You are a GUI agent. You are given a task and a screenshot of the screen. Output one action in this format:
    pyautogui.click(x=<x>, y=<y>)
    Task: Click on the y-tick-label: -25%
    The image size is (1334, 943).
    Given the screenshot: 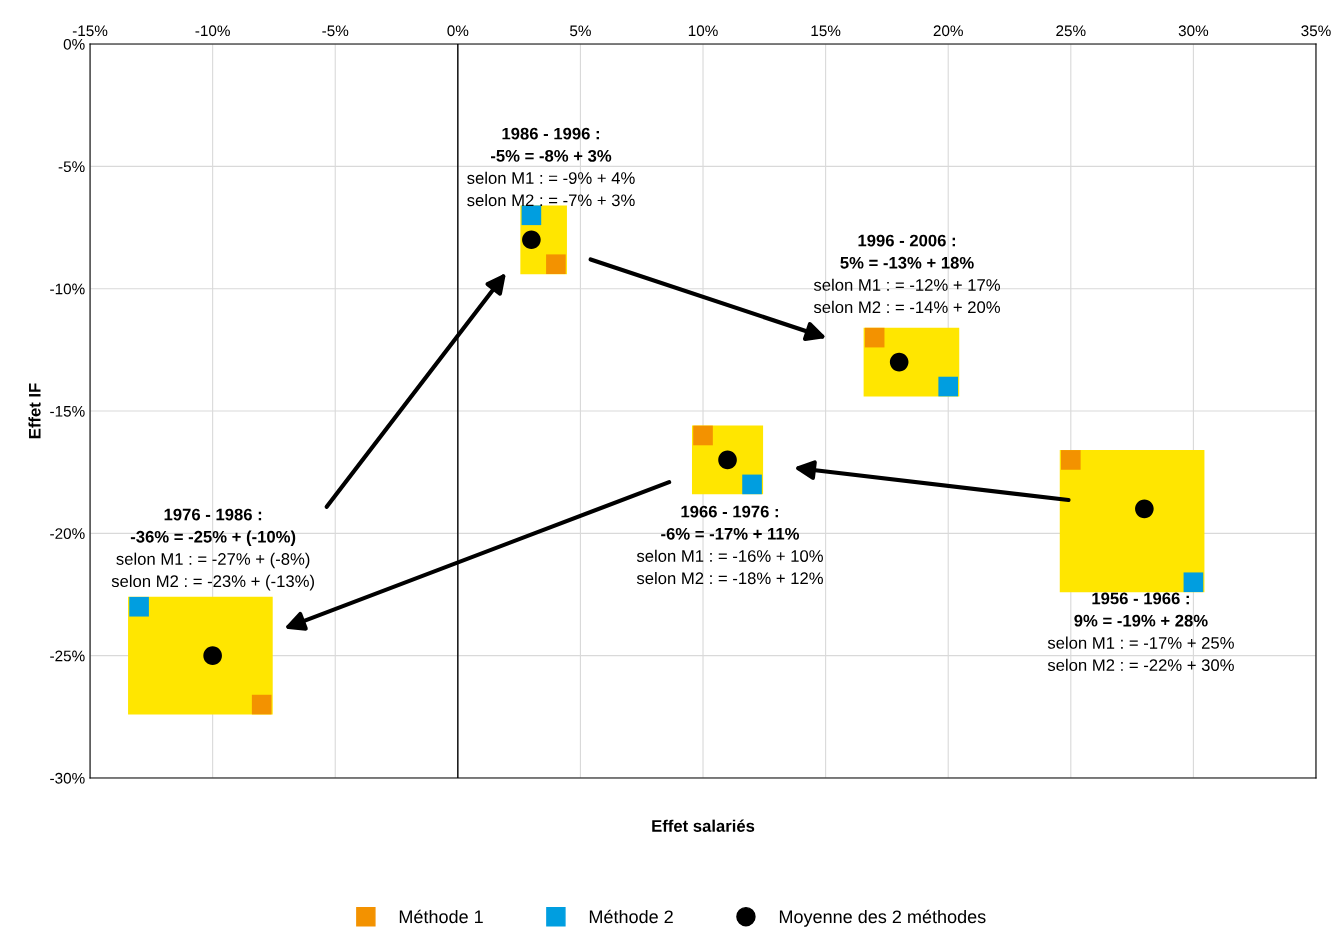 What is the action you would take?
    pyautogui.click(x=67, y=656)
    